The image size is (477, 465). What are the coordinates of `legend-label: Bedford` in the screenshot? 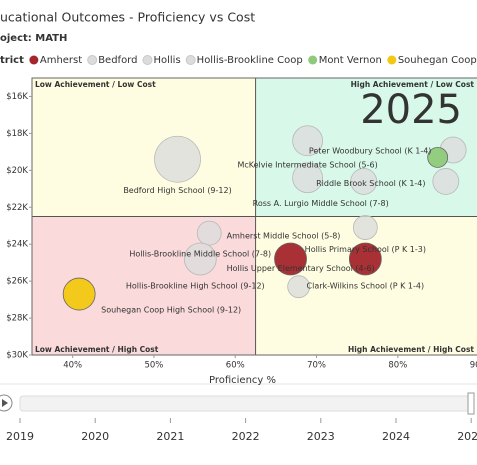 It's located at (117, 60).